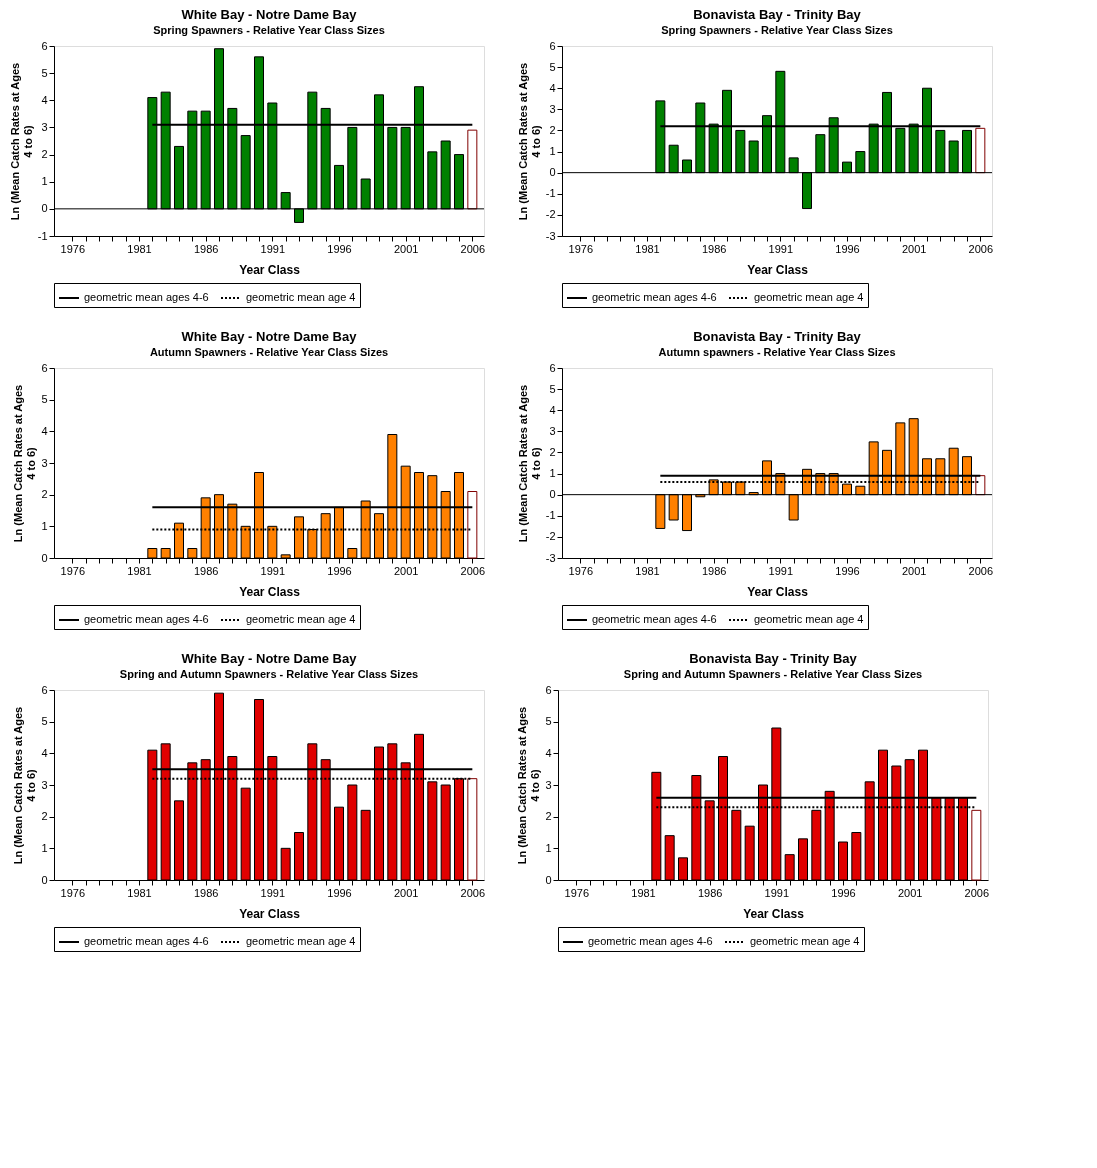  Describe the element at coordinates (773, 674) in the screenshot. I see `chart-subtitle: Spring and Autumn Spawners - Relative Year Class Sizes` at that location.